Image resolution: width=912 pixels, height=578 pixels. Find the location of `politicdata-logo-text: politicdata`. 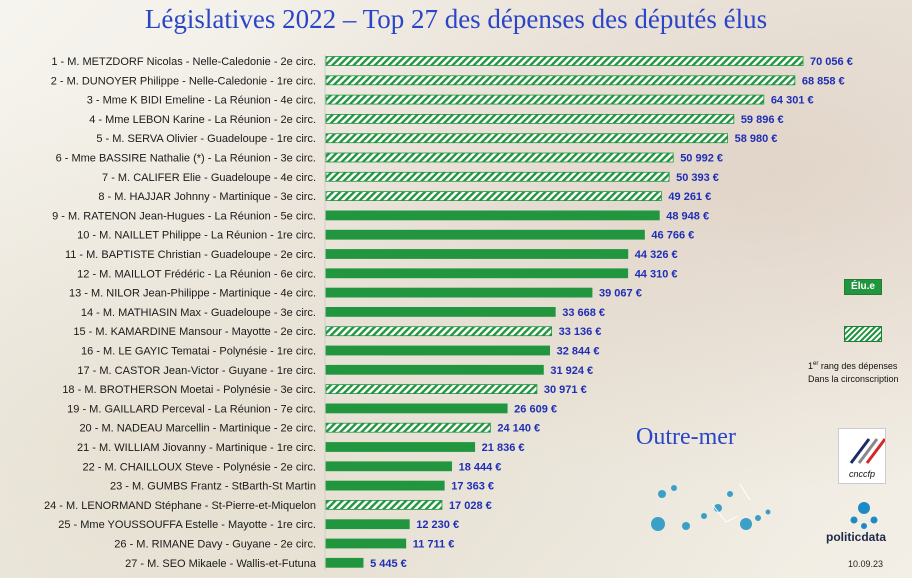

politicdata-logo-text: politicdata is located at coordinates (856, 537).